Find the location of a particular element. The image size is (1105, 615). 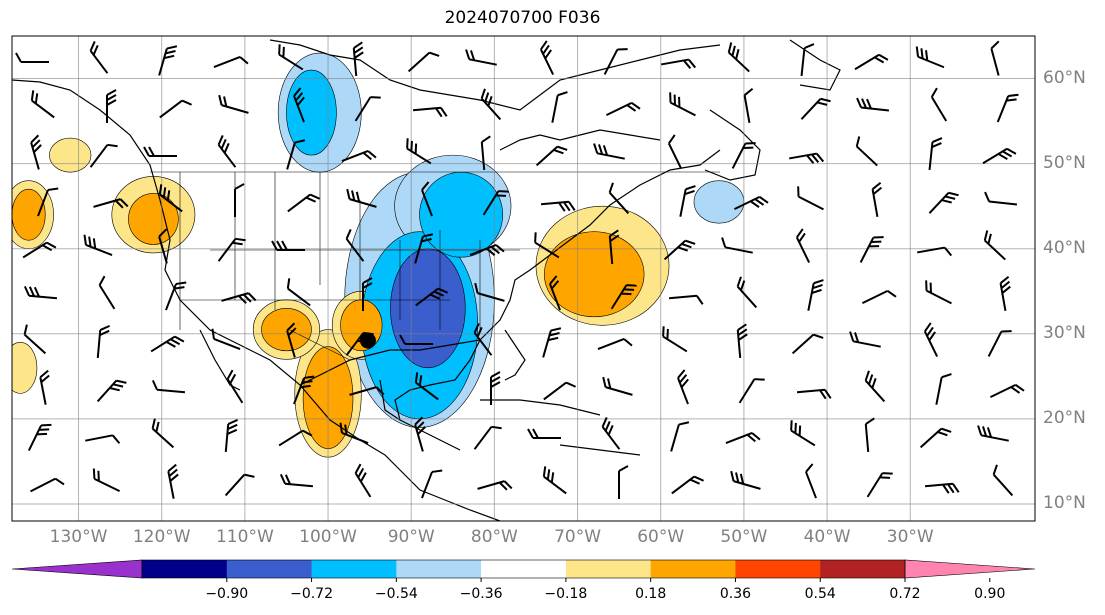

lon-tick-label: 70°W is located at coordinates (578, 537).